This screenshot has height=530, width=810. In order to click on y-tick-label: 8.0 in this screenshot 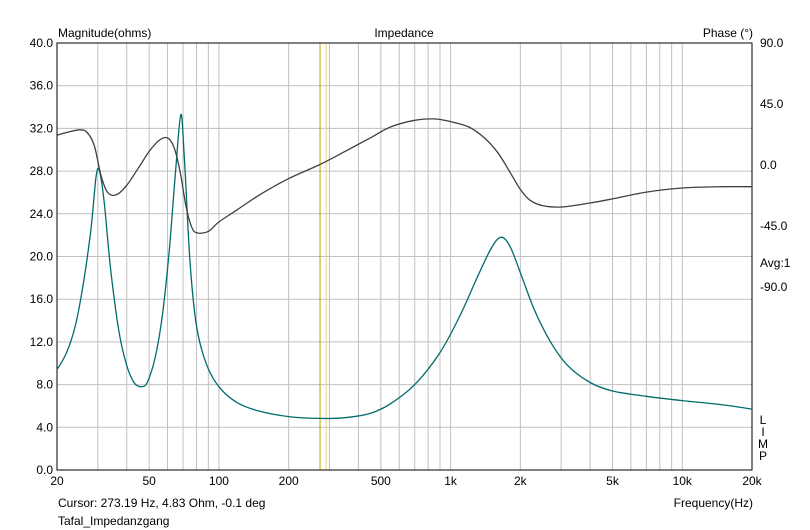, I will do `click(44, 385)`.